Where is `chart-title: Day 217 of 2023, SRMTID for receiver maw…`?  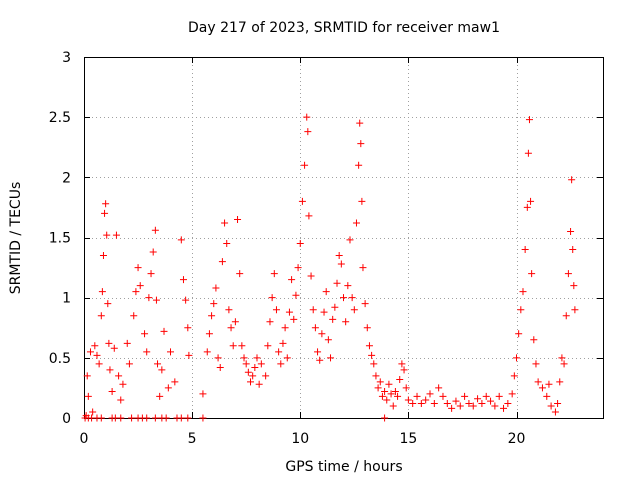
chart-title: Day 217 of 2023, SRMTID for receiver maw… is located at coordinates (344, 28).